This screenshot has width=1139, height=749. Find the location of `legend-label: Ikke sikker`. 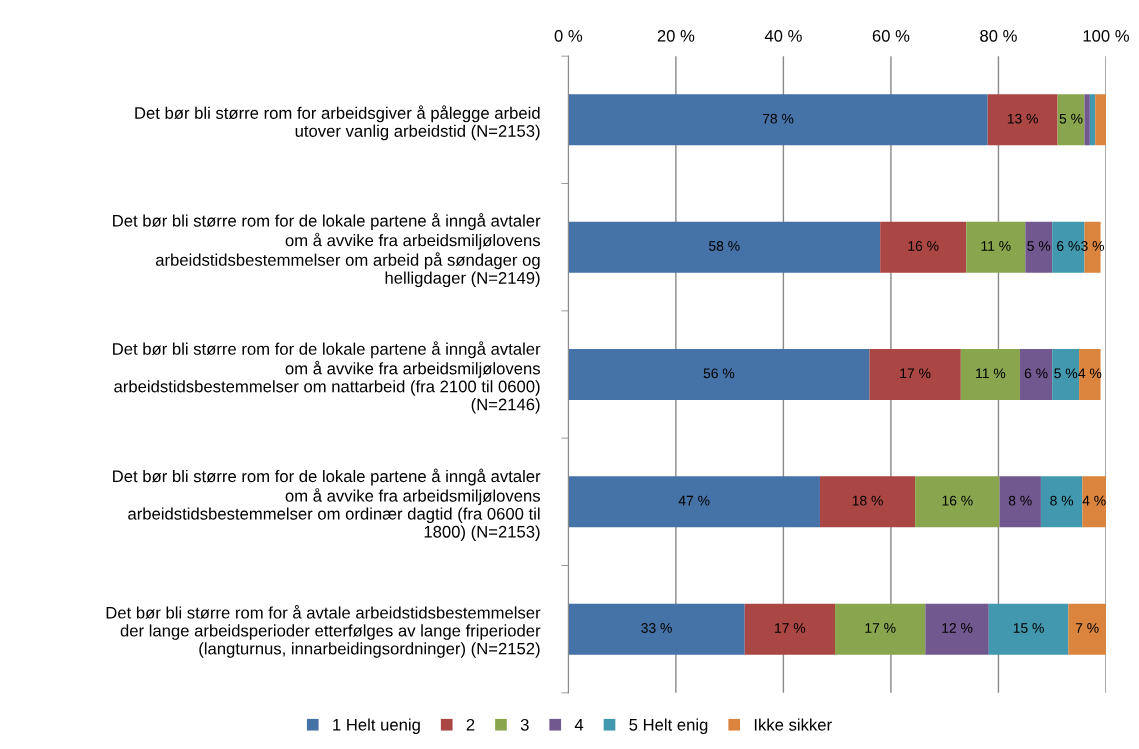

legend-label: Ikke sikker is located at coordinates (793, 724).